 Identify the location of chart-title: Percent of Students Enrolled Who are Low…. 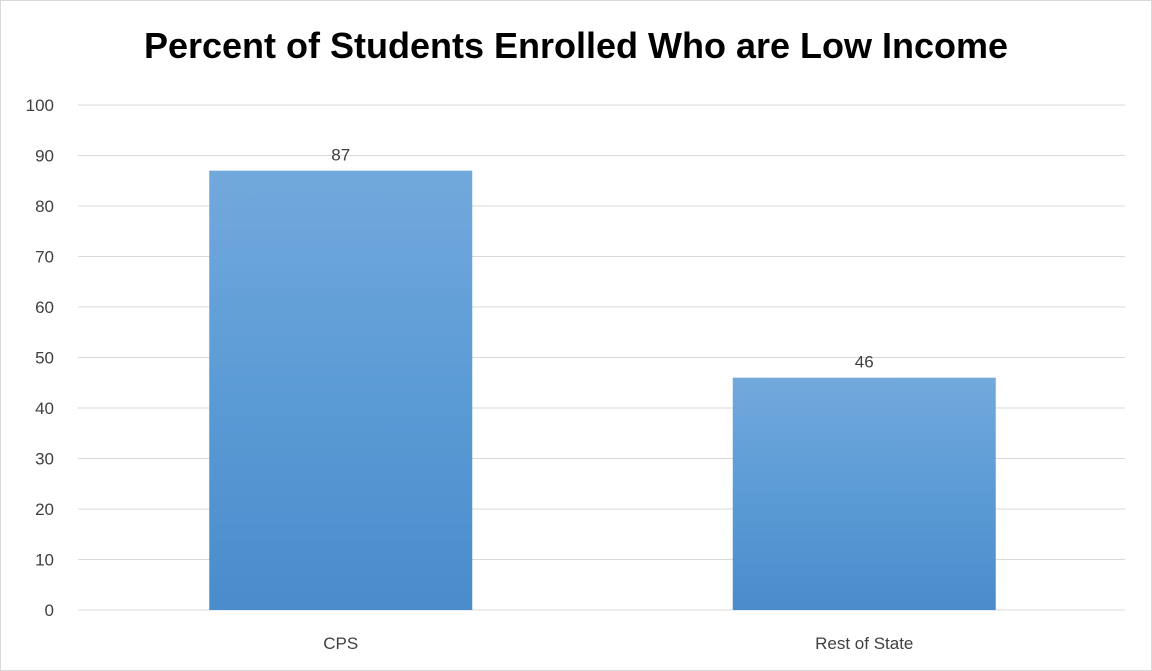
(576, 45).